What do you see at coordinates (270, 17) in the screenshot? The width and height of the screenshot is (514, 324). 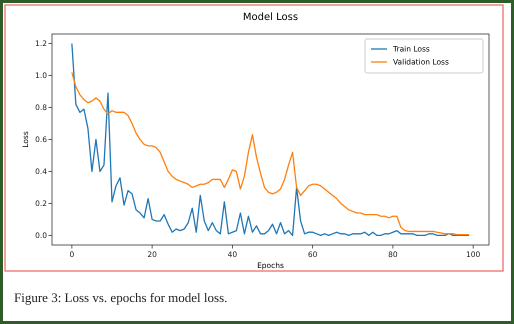 I see `chart-title: Model Loss` at bounding box center [270, 17].